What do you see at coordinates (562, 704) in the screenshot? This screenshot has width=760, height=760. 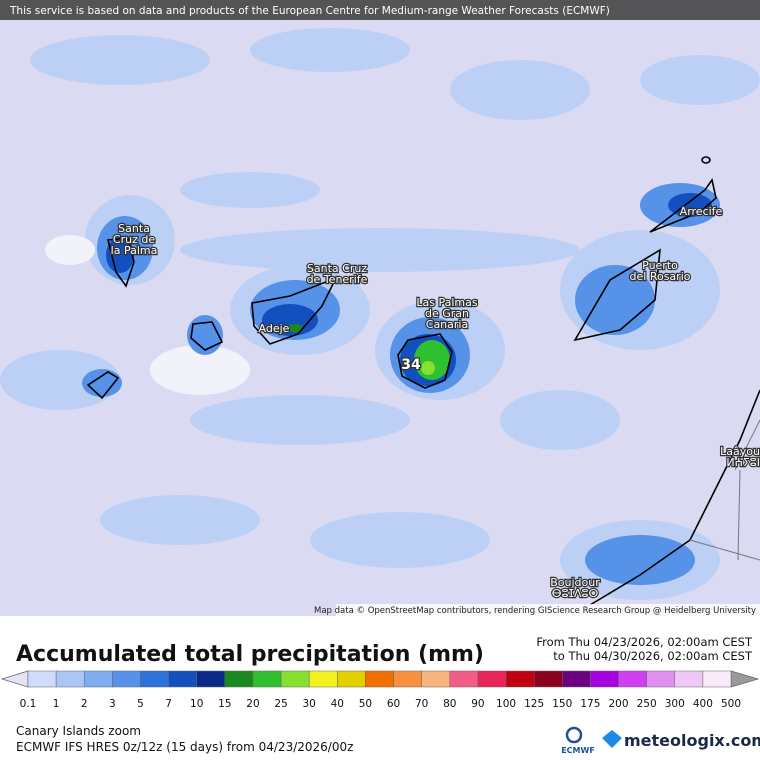 I see `level-label: 150` at bounding box center [562, 704].